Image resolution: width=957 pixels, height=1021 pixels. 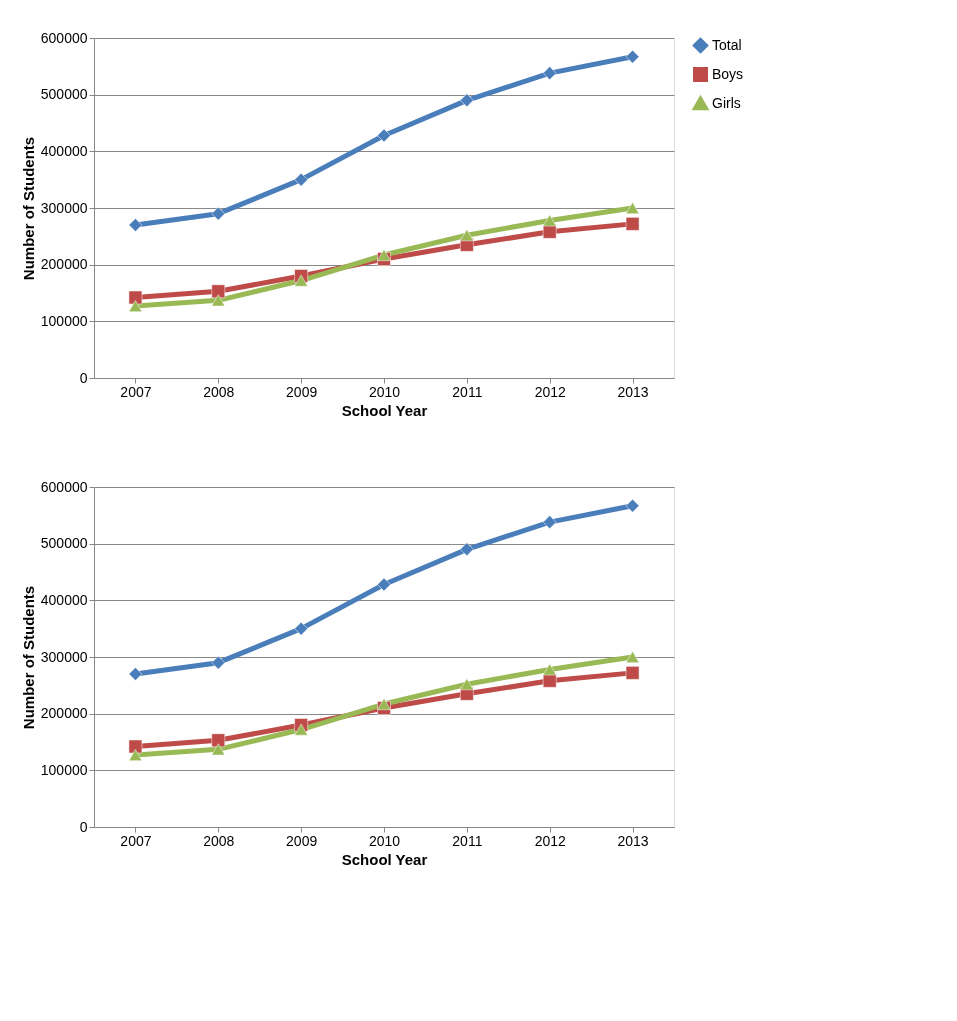 I want to click on legend-label: Boys, so click(x=728, y=73).